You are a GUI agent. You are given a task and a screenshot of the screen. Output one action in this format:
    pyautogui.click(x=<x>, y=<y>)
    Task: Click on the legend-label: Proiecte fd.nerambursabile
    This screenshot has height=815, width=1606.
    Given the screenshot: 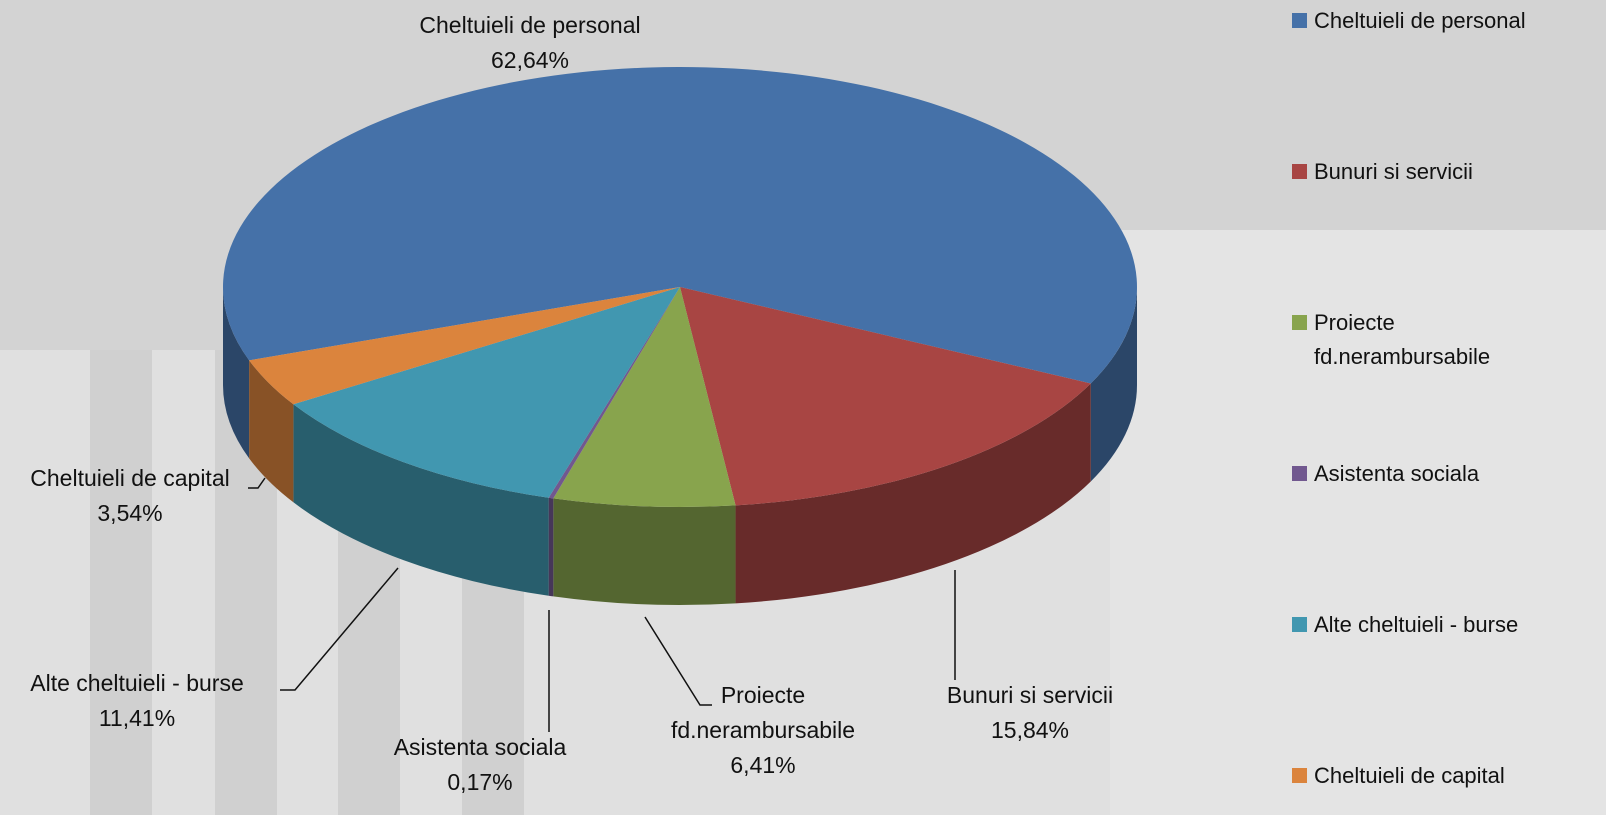 What is the action you would take?
    pyautogui.click(x=1402, y=339)
    